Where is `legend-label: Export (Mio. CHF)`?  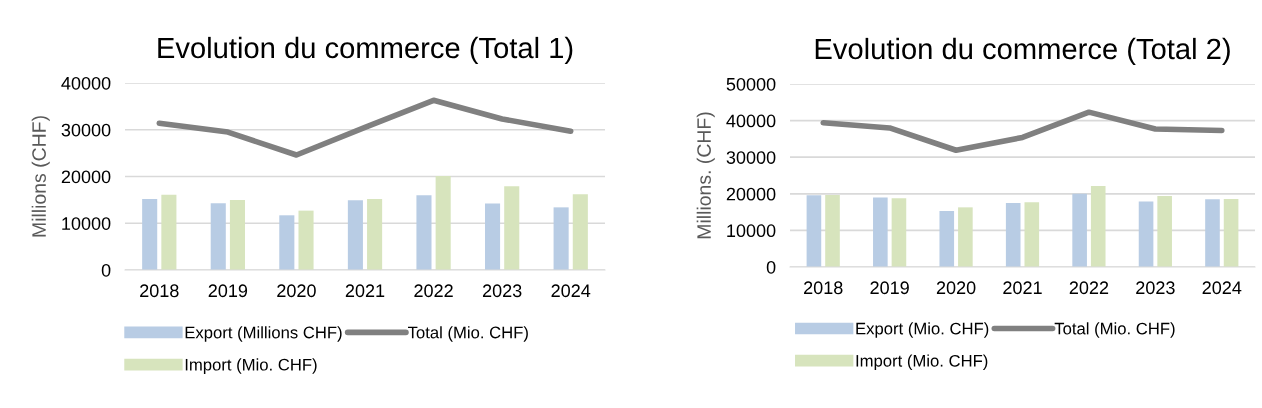
legend-label: Export (Mio. CHF) is located at coordinates (922, 330).